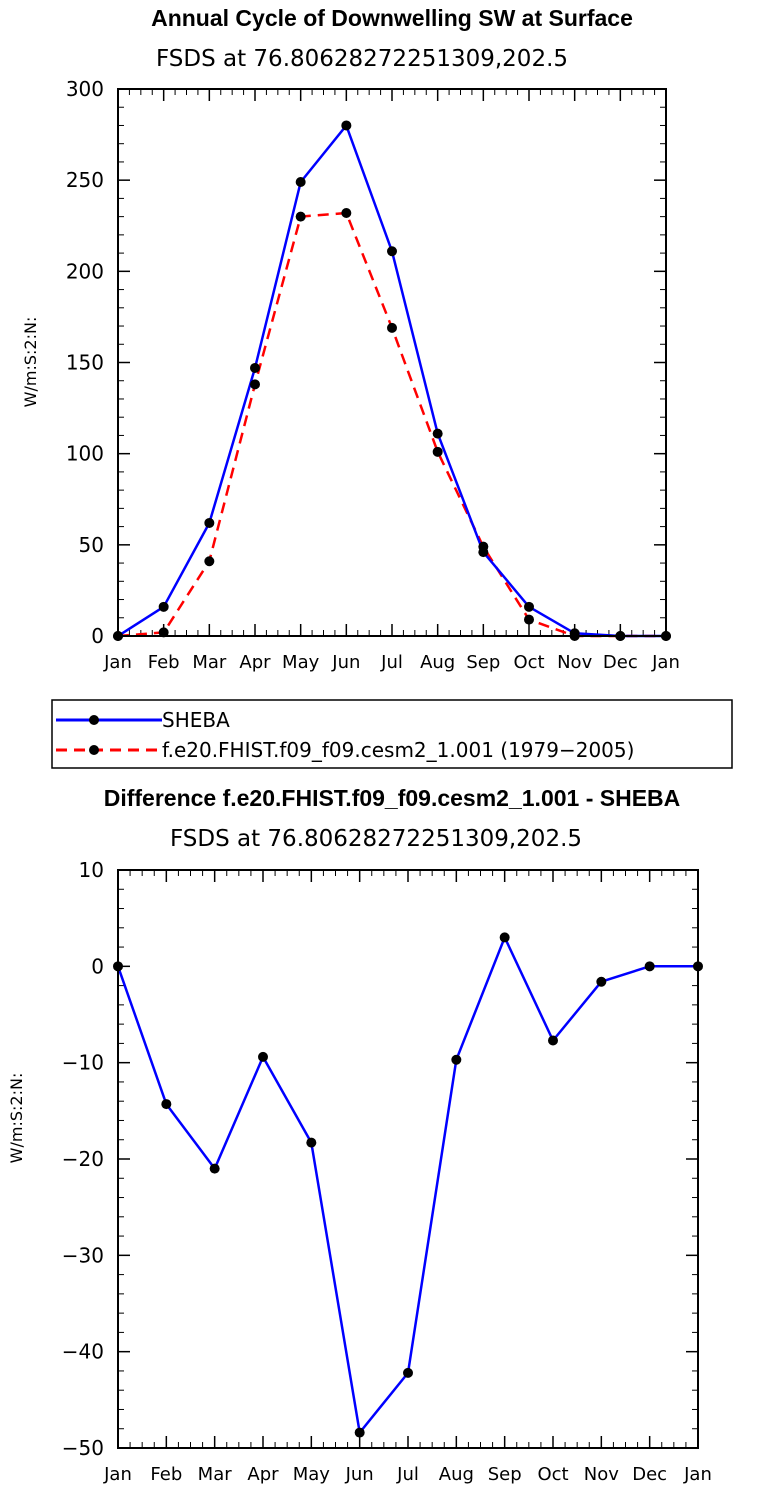 This screenshot has height=1504, width=778. I want to click on legend-cesm-marker, so click(94, 750).